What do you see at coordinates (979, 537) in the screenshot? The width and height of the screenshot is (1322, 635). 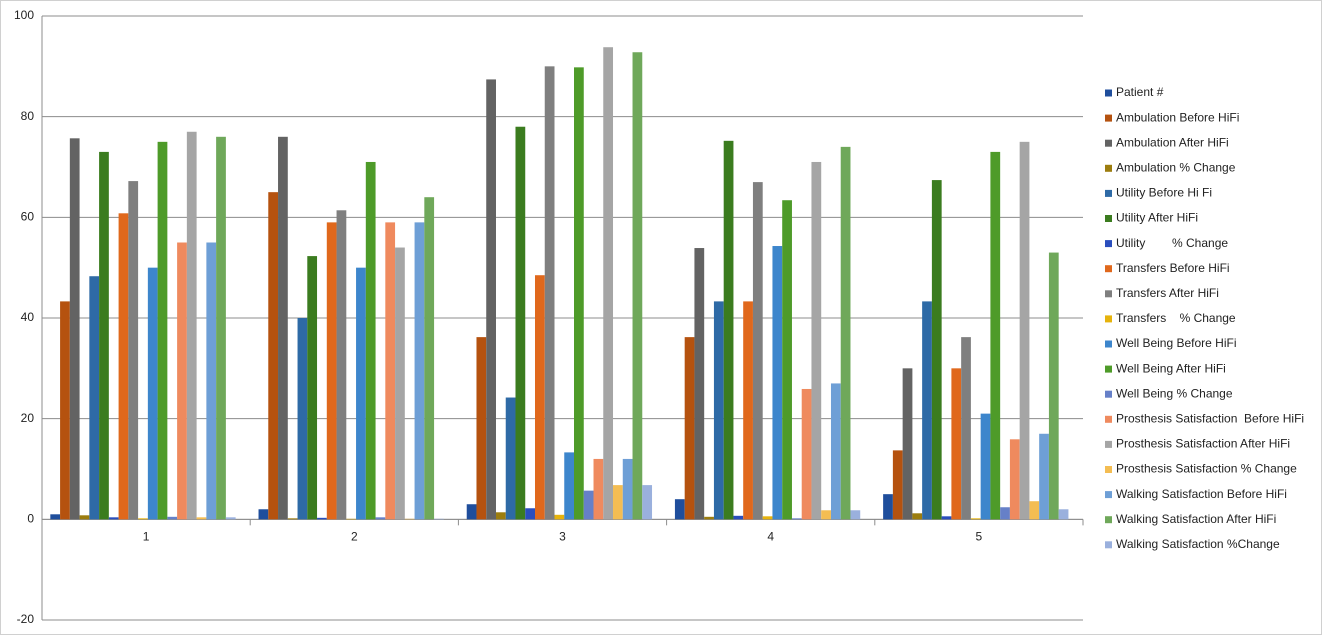 I see `x-tick-label: 5` at bounding box center [979, 537].